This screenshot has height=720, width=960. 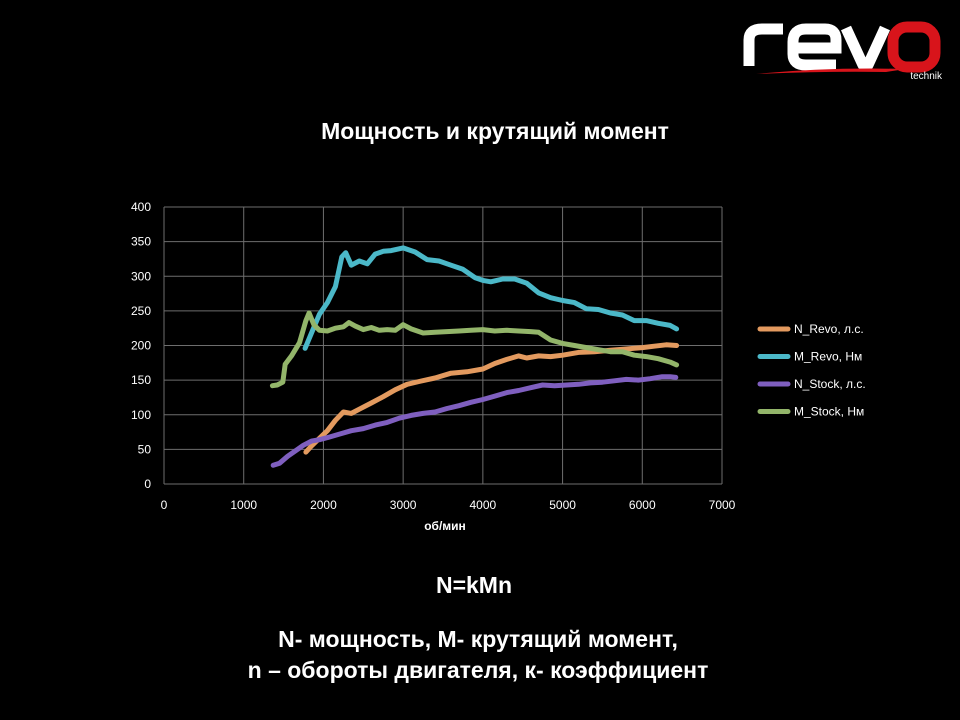 What do you see at coordinates (445, 526) in the screenshot?
I see `x-axis-title: об/мин` at bounding box center [445, 526].